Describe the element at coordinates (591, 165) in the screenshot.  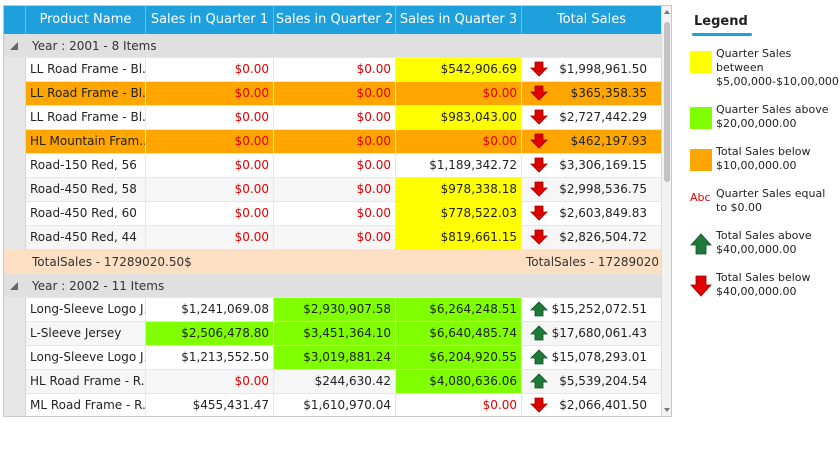
I see `cell-total: $3,306,169.15` at that location.